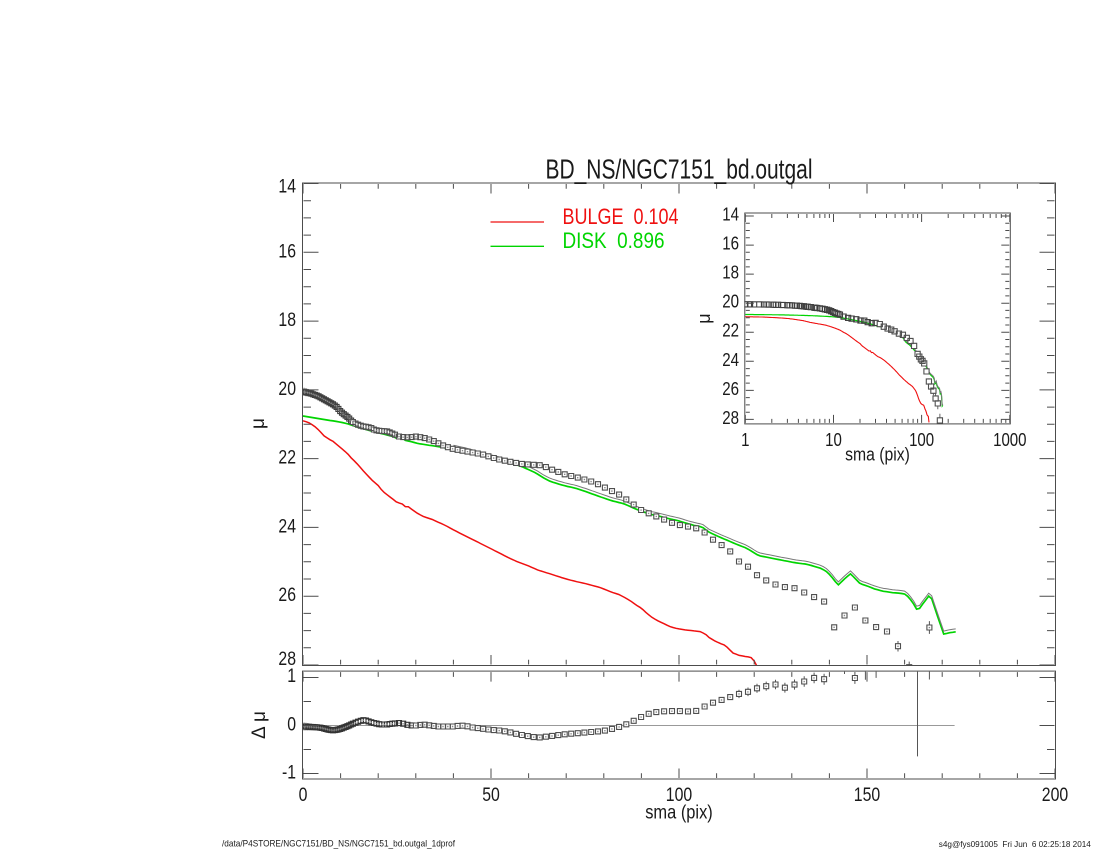 This screenshot has width=1100, height=850. What do you see at coordinates (491, 795) in the screenshot?
I see `svg-text: 50` at bounding box center [491, 795].